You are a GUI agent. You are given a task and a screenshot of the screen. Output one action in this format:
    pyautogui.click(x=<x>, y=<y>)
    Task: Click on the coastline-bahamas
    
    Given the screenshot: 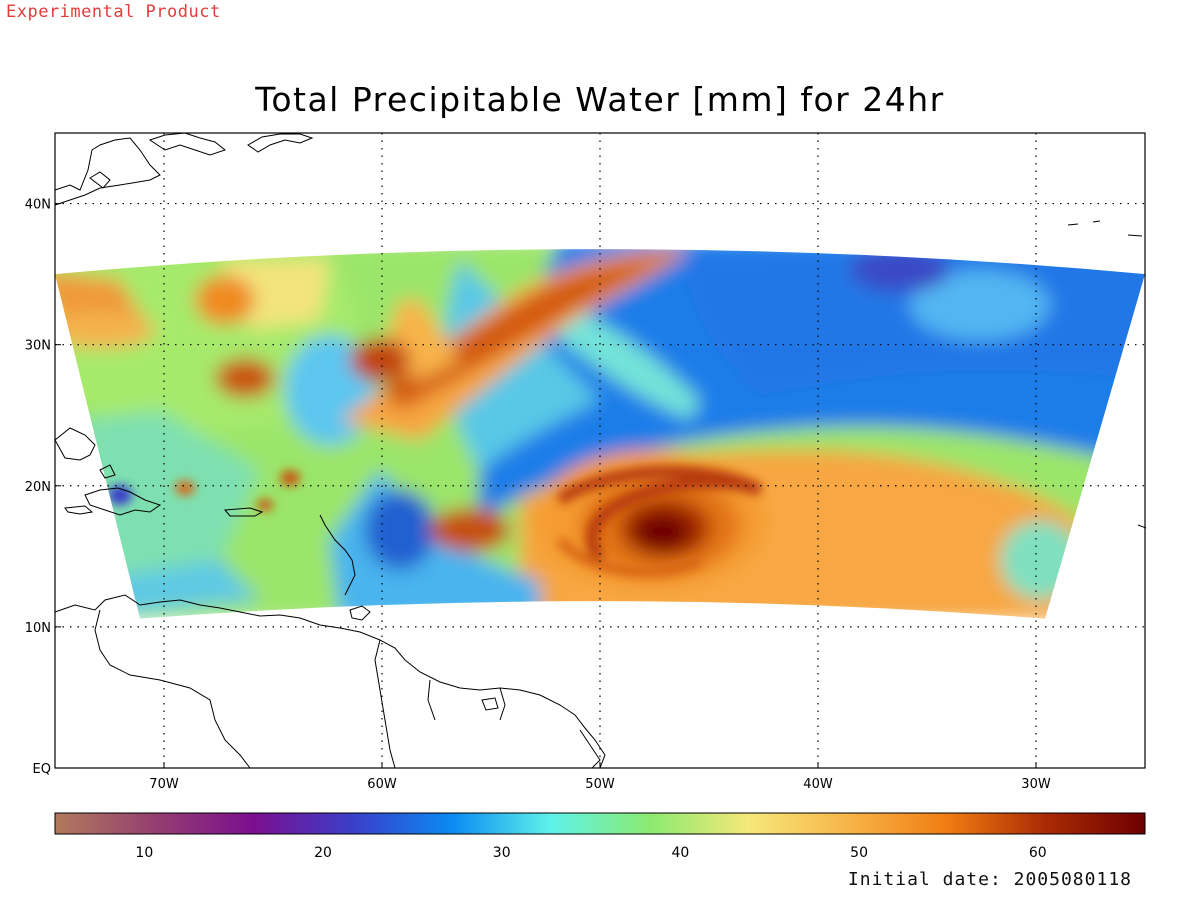 What is the action you would take?
    pyautogui.click(x=107, y=471)
    